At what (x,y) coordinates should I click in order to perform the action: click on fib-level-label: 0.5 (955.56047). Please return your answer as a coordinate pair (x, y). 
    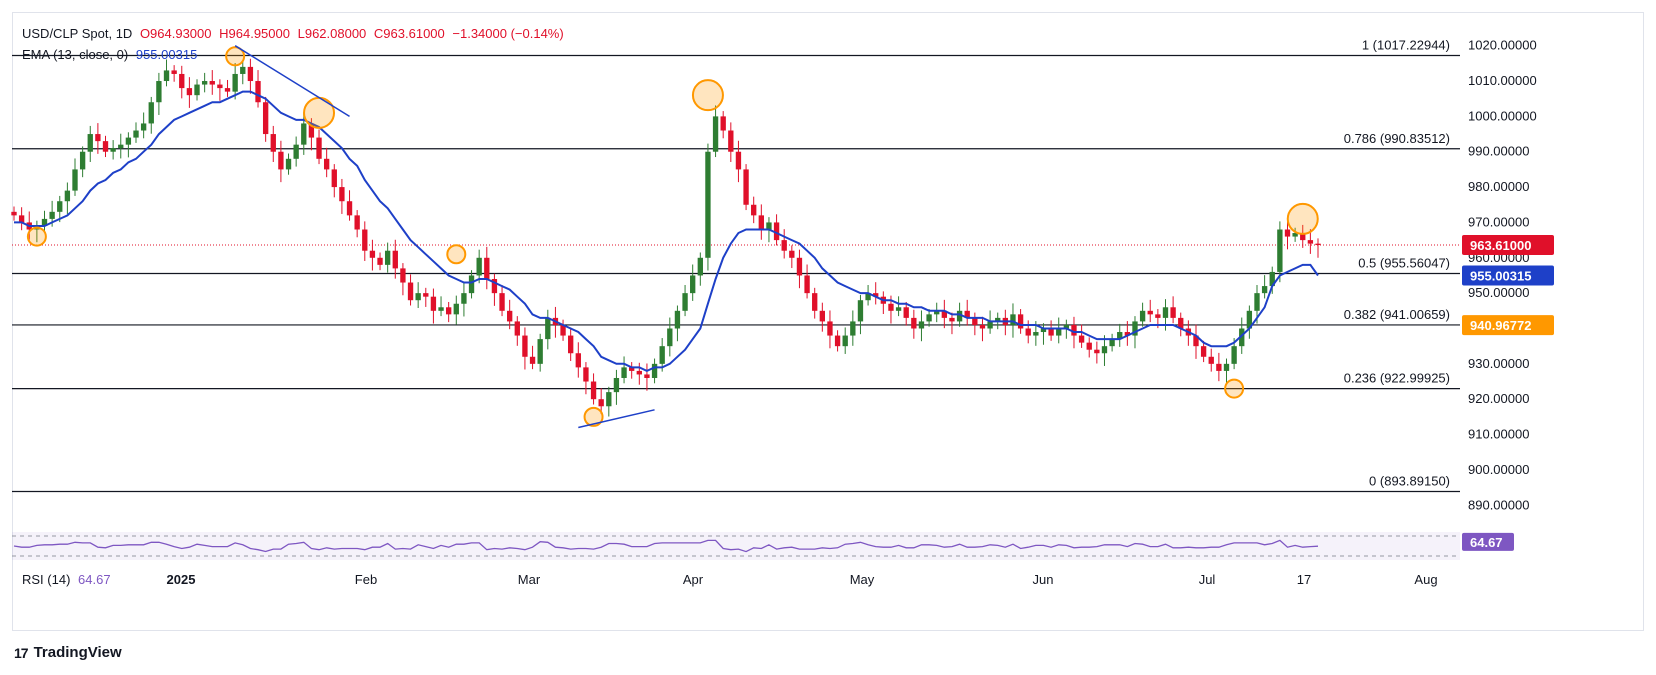
    Looking at the image, I should click on (1404, 262).